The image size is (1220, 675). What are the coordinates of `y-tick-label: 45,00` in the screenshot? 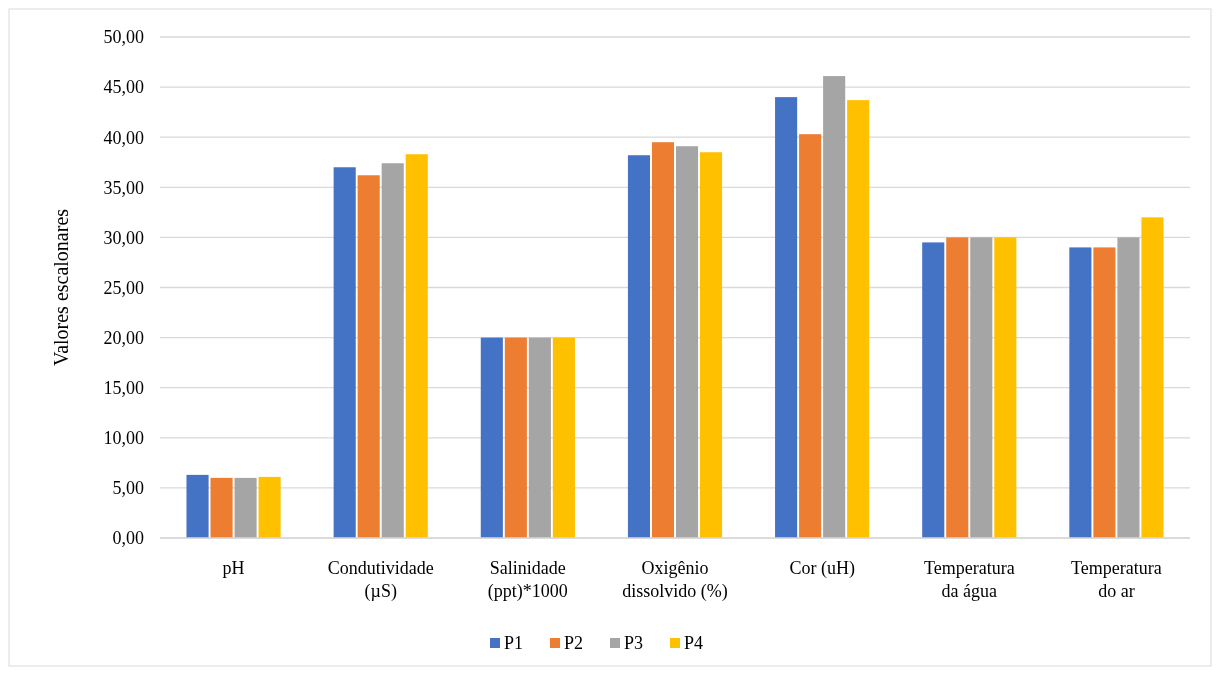 It's located at (123, 87).